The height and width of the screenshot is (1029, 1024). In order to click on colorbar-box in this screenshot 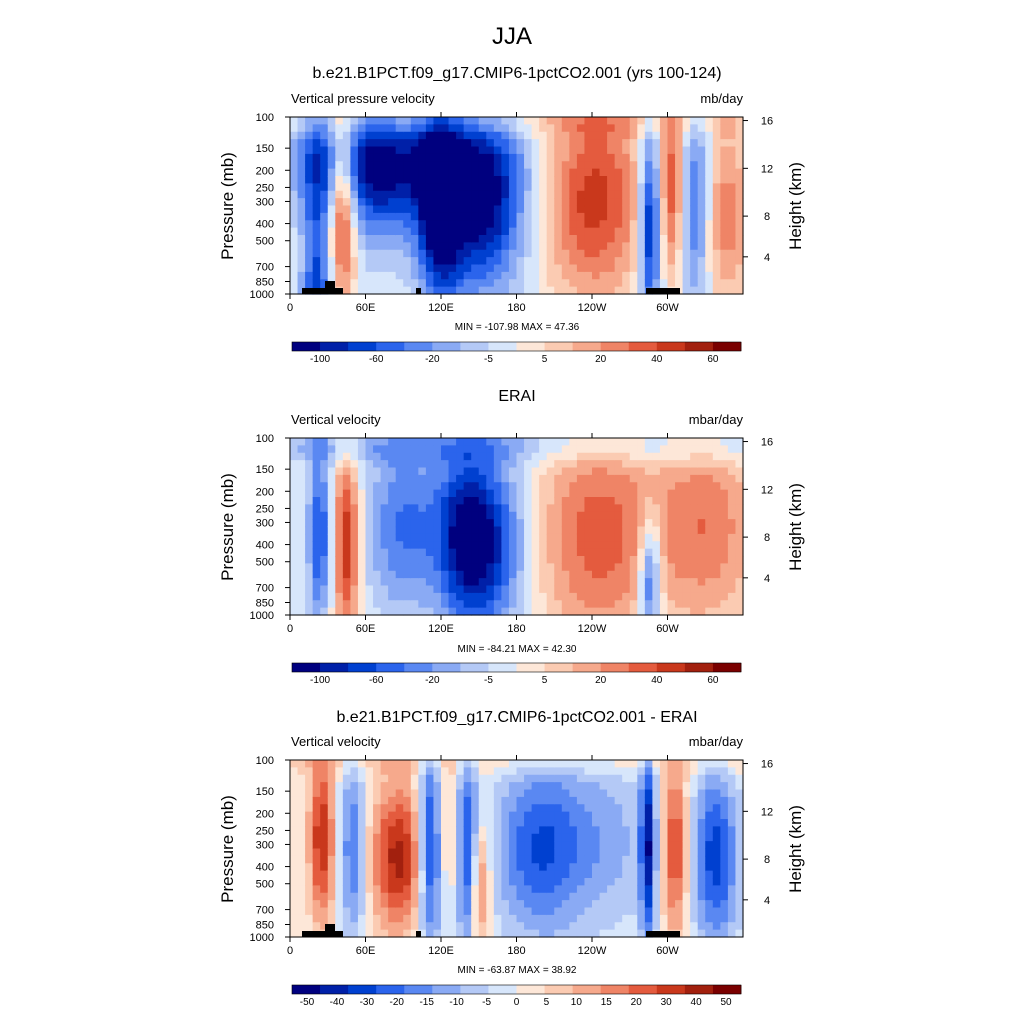, I will do `click(334, 989)`.